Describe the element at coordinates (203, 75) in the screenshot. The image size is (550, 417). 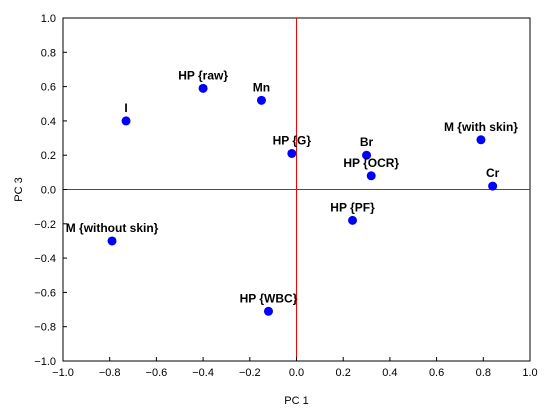
I see `data-point-label: HP {raw}` at that location.